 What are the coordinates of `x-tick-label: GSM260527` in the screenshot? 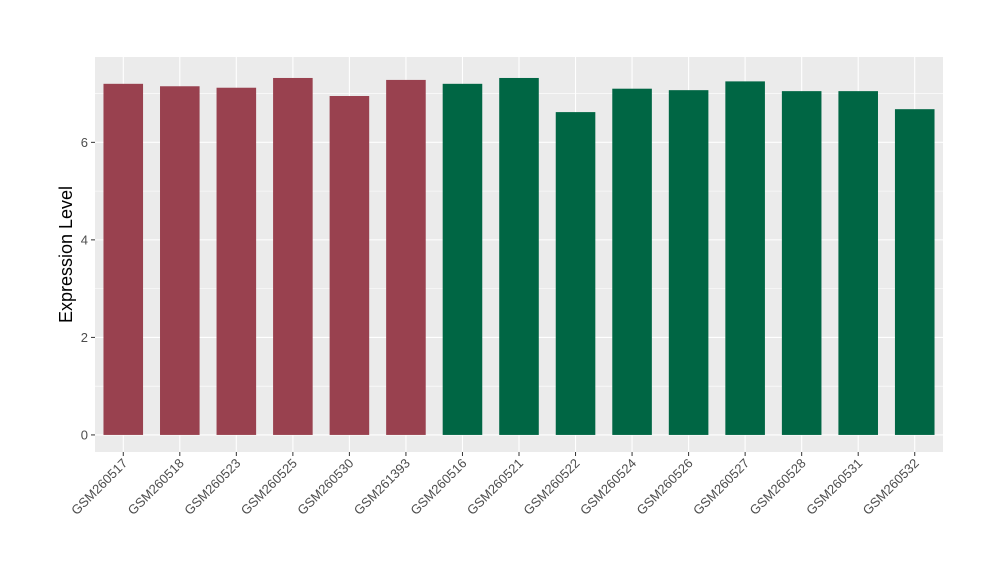 It's located at (721, 487).